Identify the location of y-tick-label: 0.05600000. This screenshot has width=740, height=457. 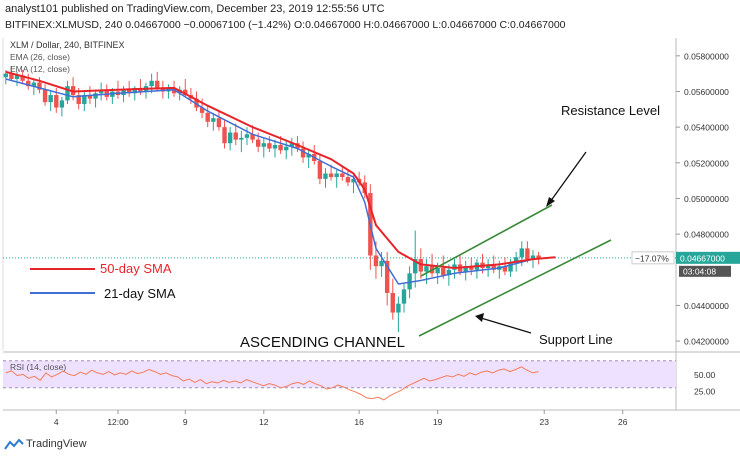
(706, 92).